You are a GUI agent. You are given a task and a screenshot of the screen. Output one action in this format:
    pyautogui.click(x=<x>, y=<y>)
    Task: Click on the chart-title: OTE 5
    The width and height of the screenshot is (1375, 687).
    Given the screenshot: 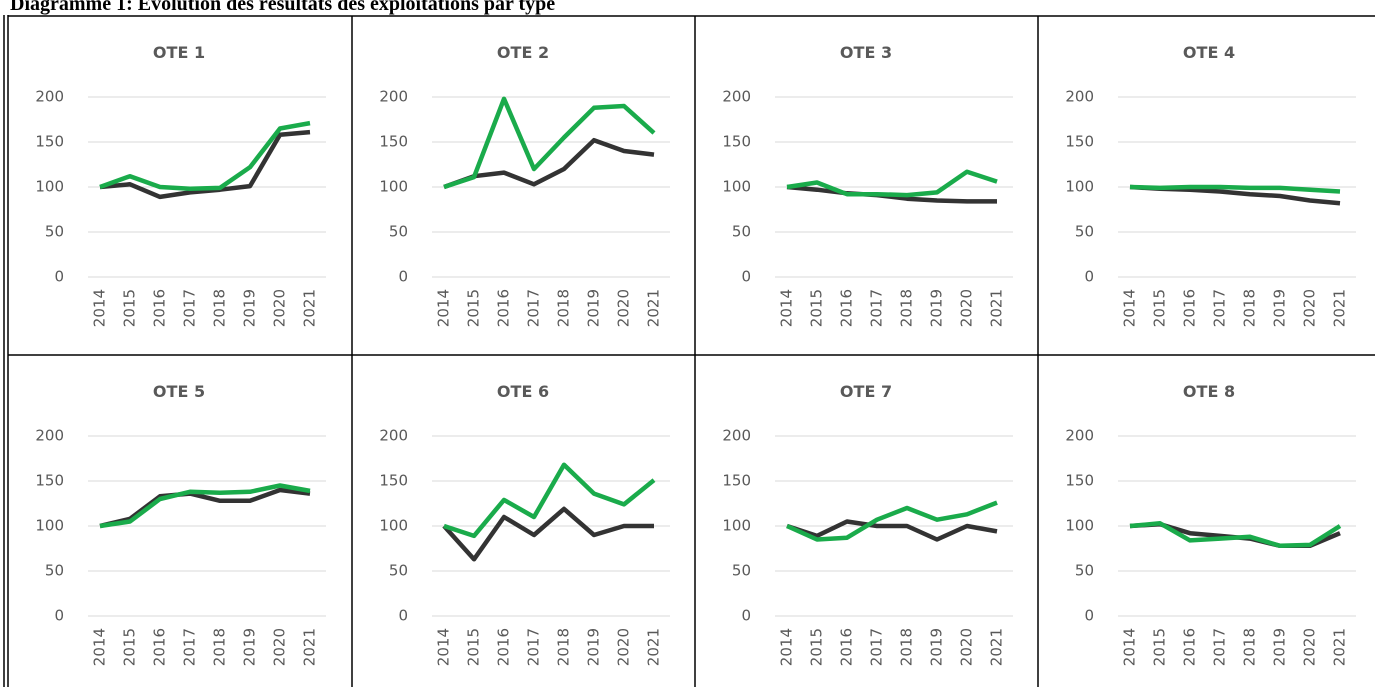 What is the action you would take?
    pyautogui.click(x=179, y=391)
    